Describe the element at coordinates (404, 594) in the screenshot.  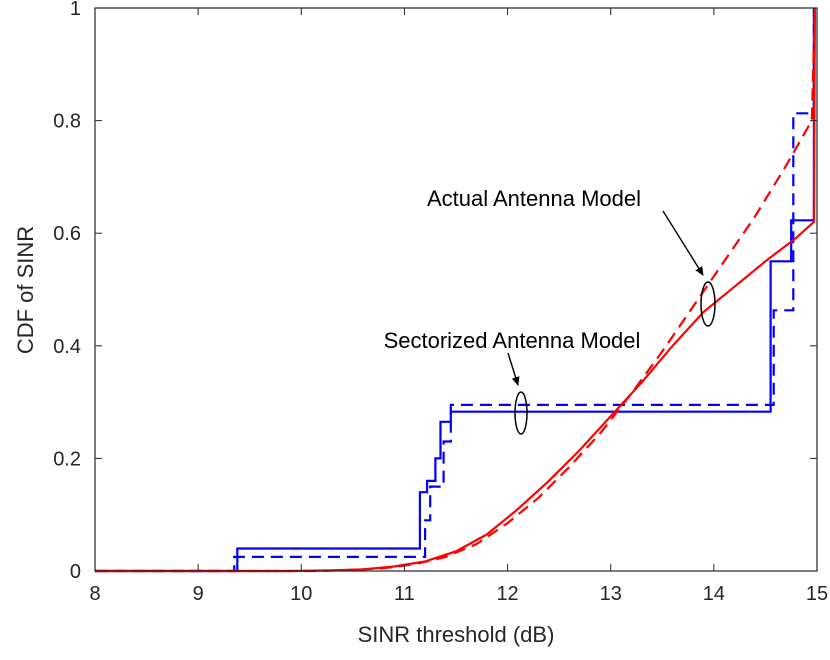
I see `x-tick-label: 11` at that location.